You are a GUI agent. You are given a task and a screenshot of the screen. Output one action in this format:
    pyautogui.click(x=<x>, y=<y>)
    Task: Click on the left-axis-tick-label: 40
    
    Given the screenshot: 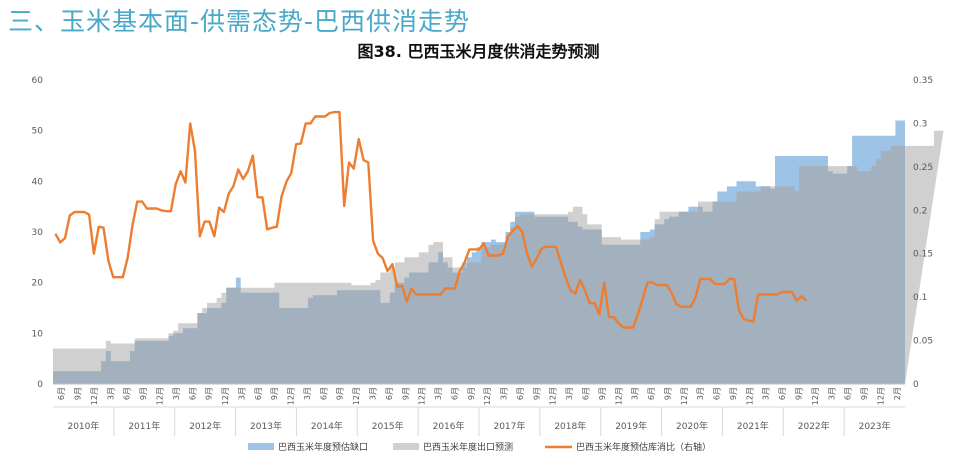 What is the action you would take?
    pyautogui.click(x=38, y=182)
    